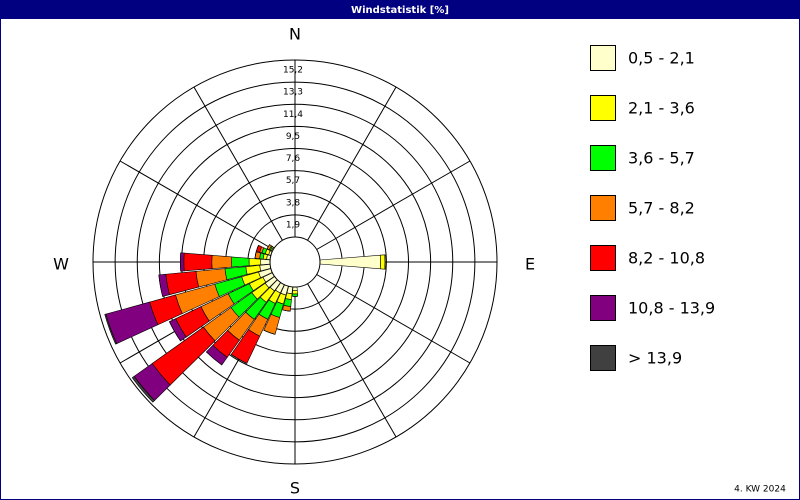  What do you see at coordinates (295, 34) in the screenshot?
I see `compass-label: N` at bounding box center [295, 34].